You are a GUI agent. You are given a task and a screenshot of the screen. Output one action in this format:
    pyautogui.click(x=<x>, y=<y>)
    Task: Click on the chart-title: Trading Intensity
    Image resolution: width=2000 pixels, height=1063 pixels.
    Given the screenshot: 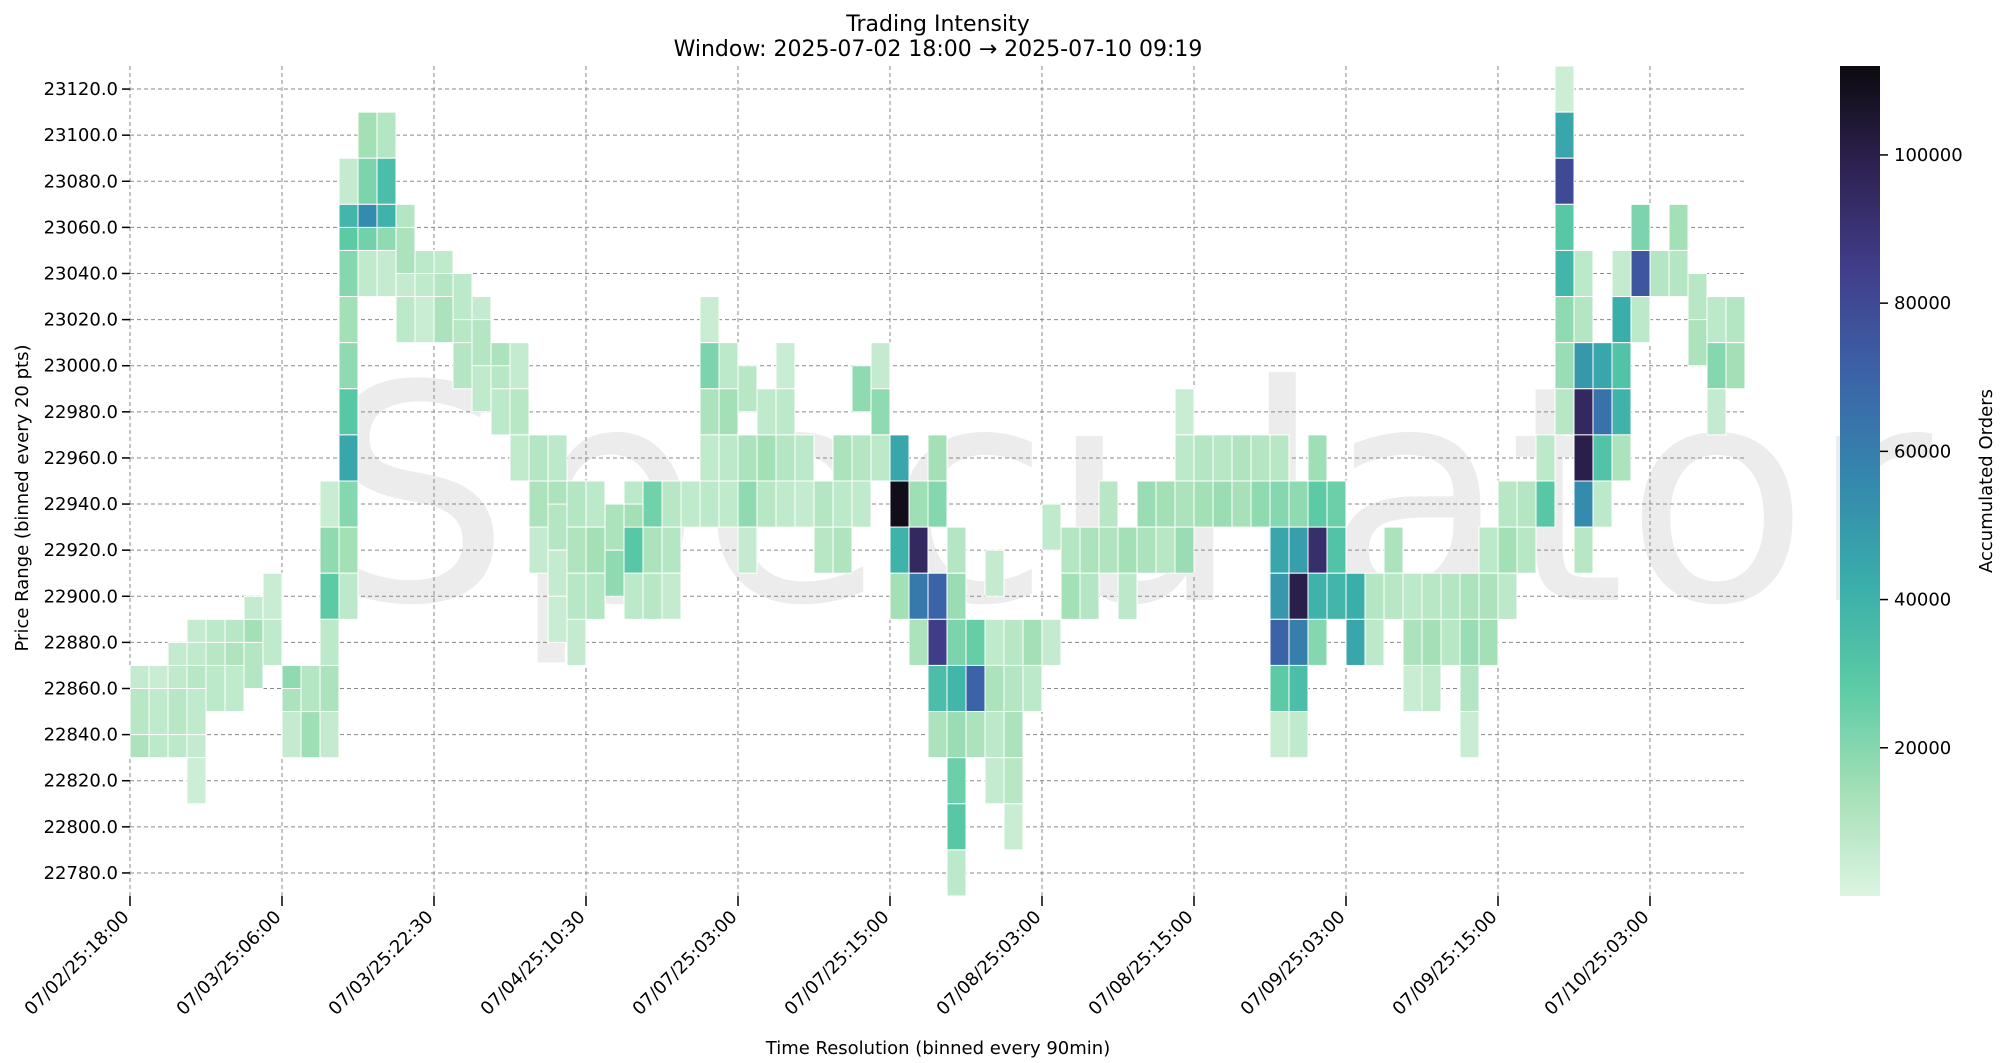 What is the action you would take?
    pyautogui.click(x=937, y=24)
    